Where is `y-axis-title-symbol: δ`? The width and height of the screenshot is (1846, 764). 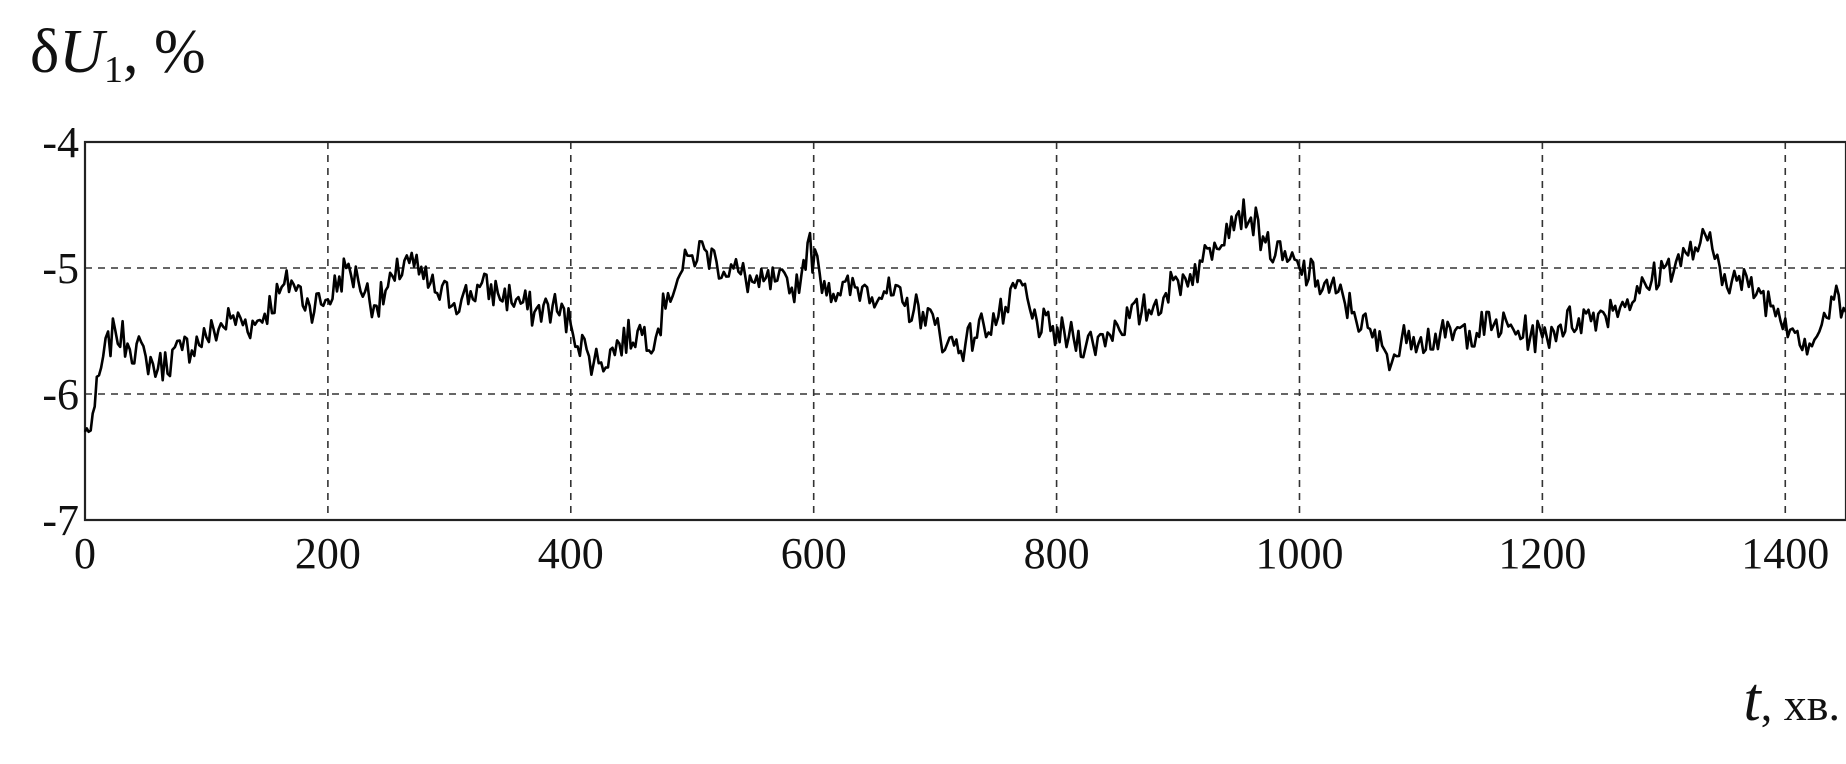
y-axis-title-symbol: δ is located at coordinates (44, 52).